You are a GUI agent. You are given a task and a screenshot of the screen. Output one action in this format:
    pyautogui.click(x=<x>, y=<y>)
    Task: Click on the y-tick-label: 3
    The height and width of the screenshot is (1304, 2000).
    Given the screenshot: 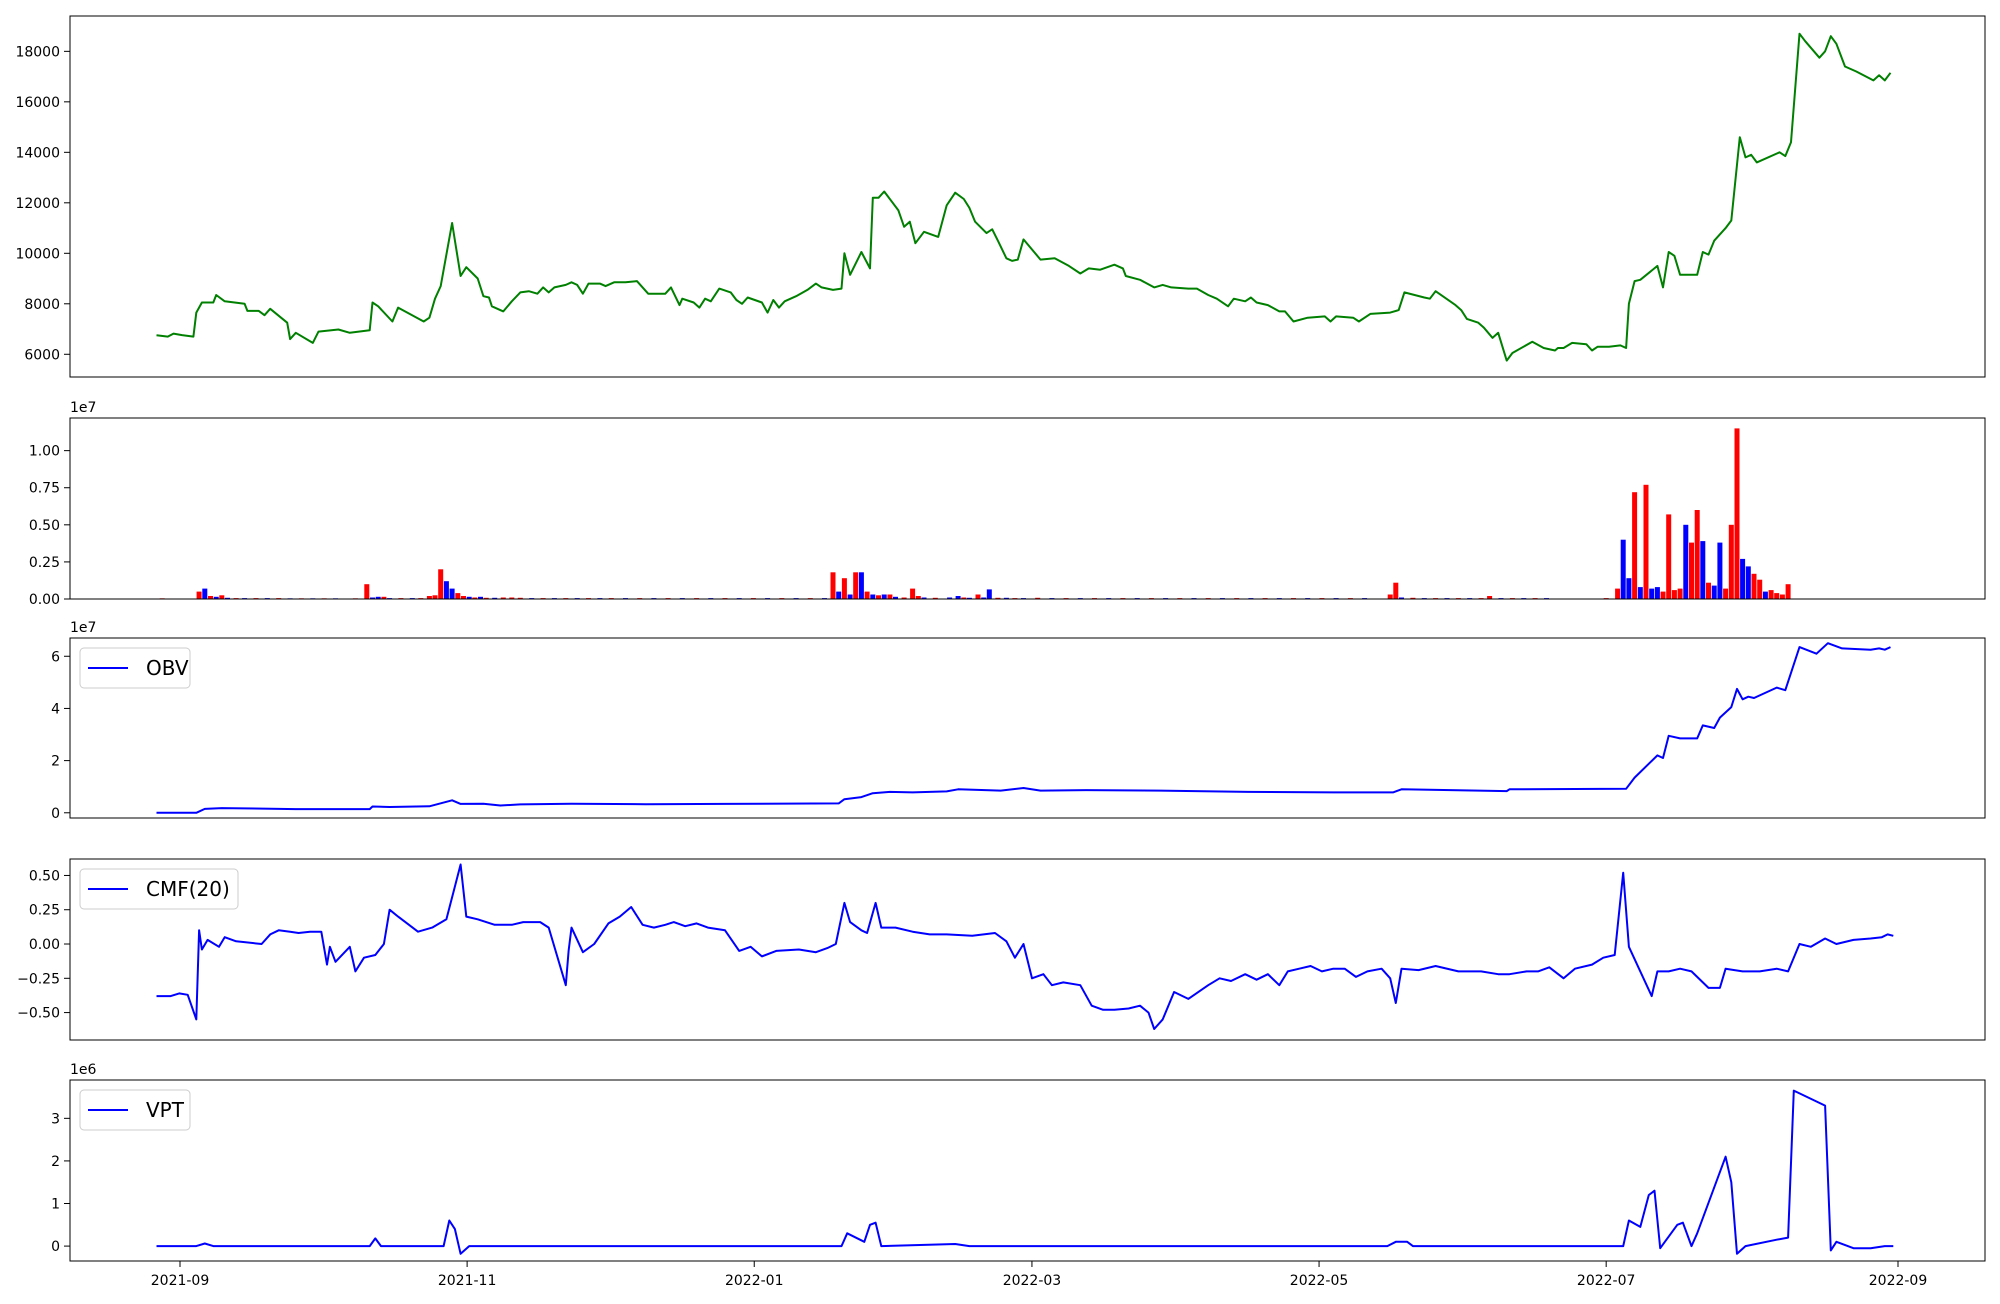 What is the action you would take?
    pyautogui.click(x=55, y=1119)
    